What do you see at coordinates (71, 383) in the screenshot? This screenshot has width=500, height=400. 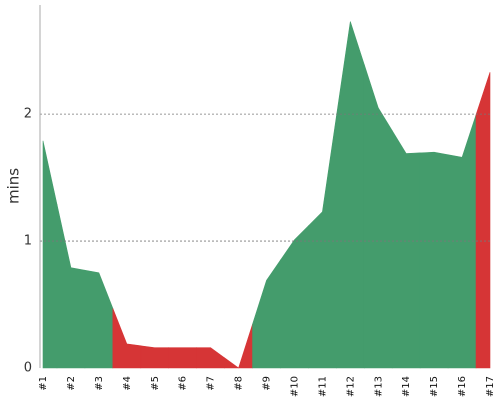 I see `x-tick-label: #2` at bounding box center [71, 383].